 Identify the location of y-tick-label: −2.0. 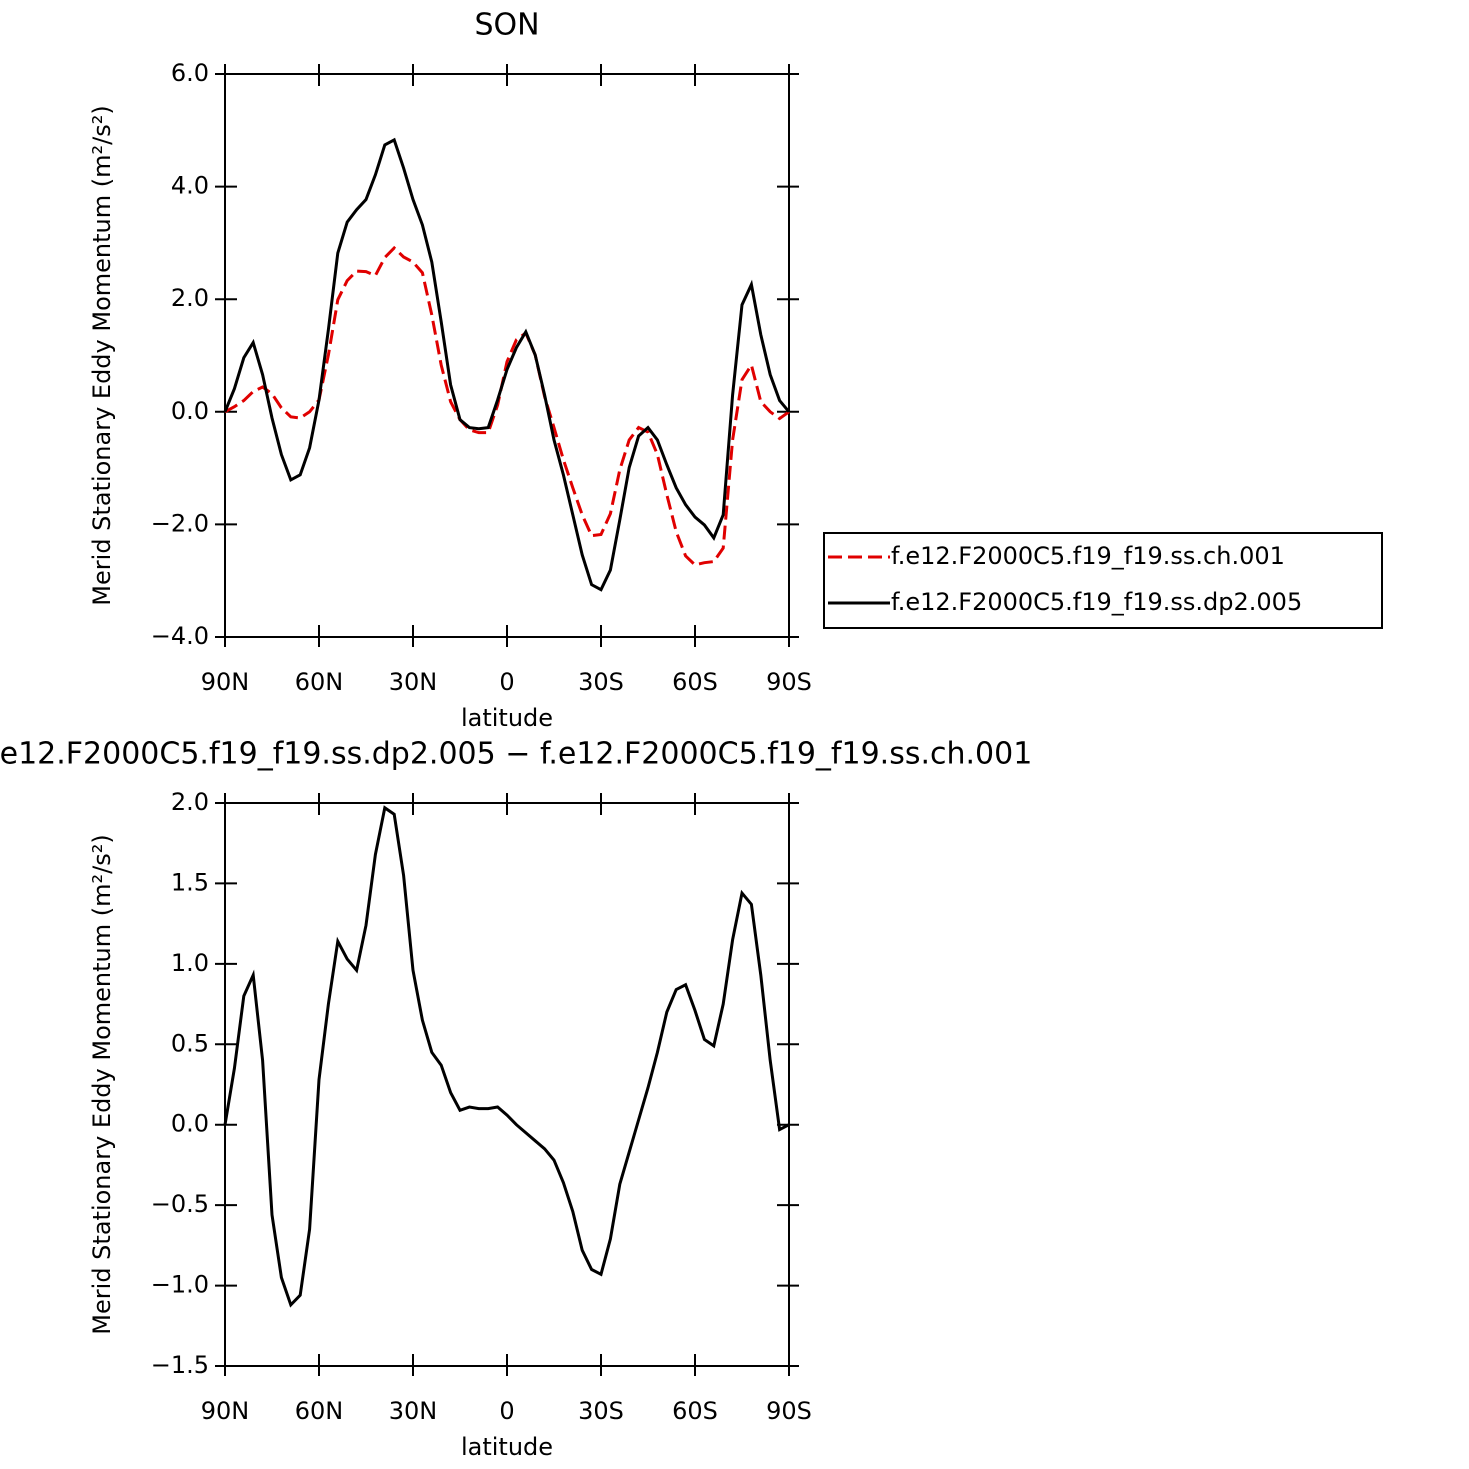
(180, 523).